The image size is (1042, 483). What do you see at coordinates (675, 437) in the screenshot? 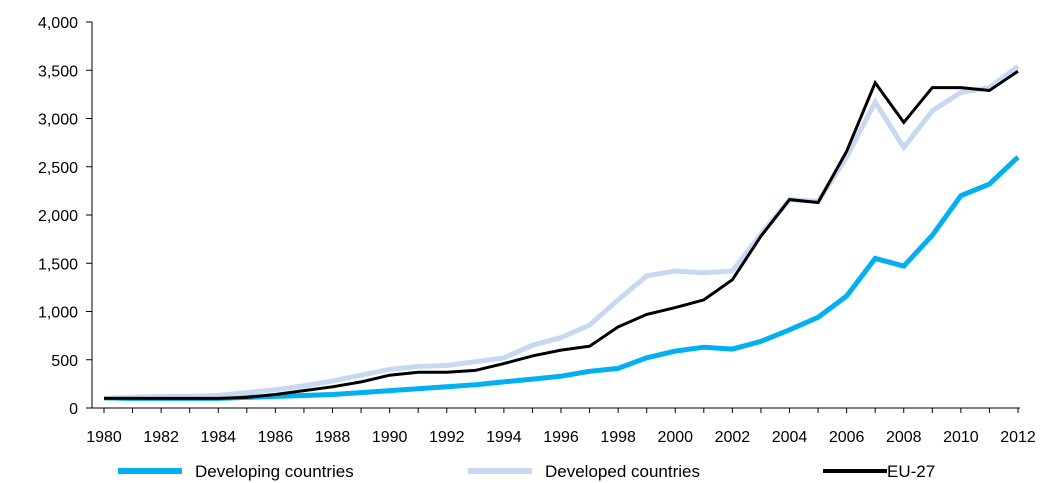
I see `x-tick-label: 2000` at bounding box center [675, 437].